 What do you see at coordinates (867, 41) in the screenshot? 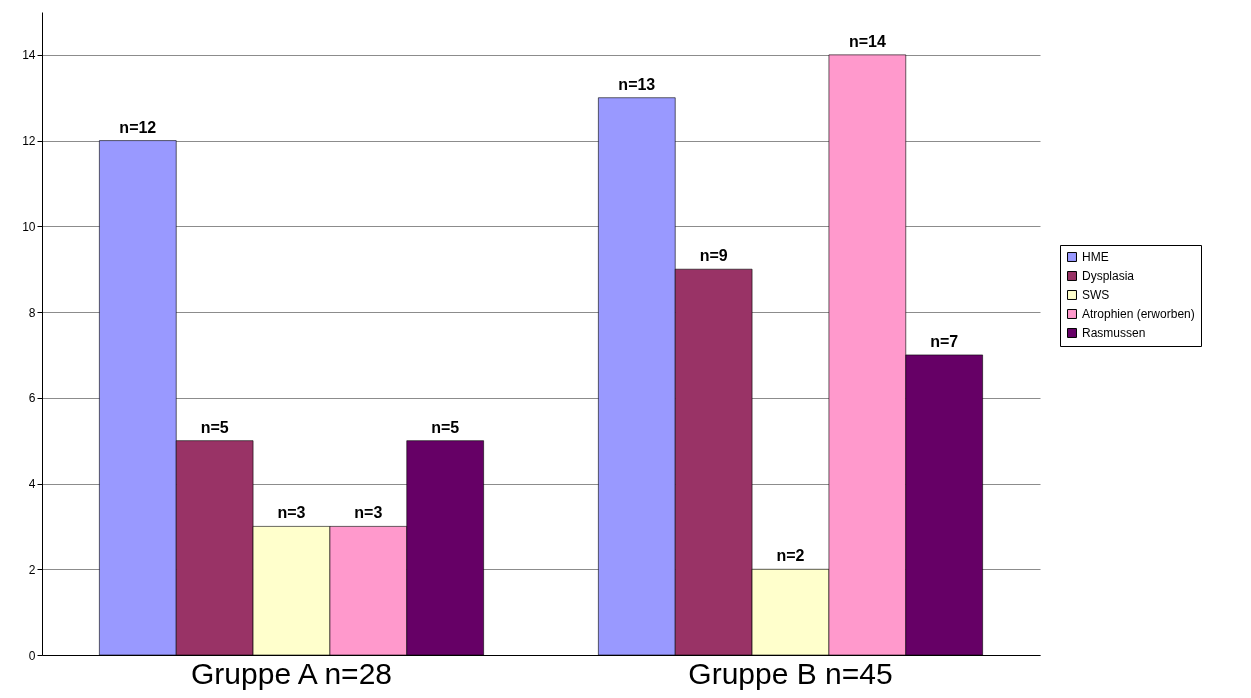
I see `data-label: n=14` at bounding box center [867, 41].